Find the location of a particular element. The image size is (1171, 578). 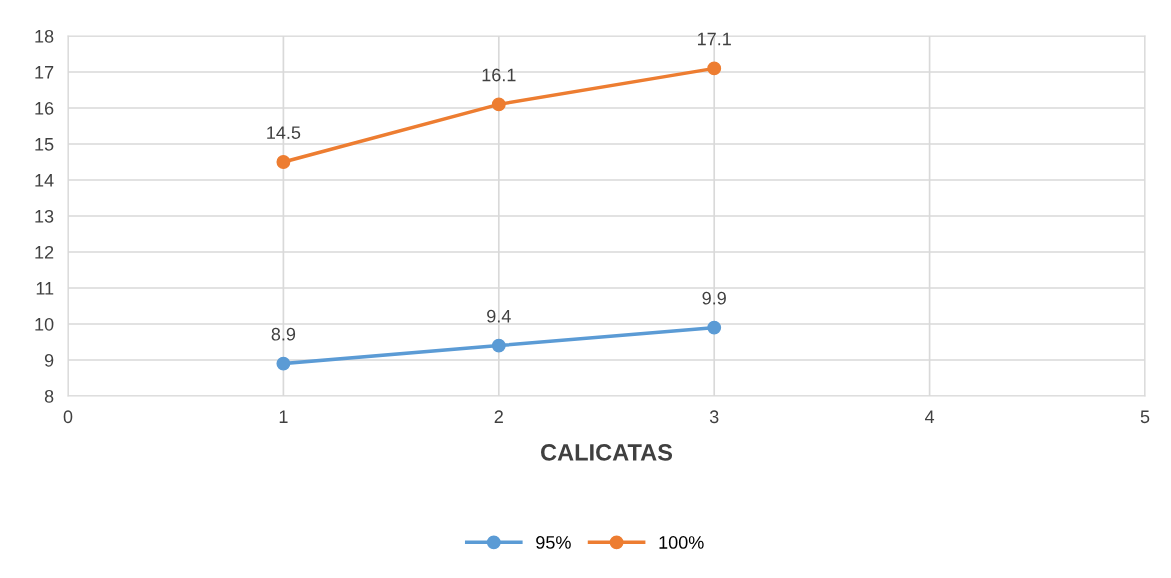

x-tick-label: 1 is located at coordinates (283, 416).